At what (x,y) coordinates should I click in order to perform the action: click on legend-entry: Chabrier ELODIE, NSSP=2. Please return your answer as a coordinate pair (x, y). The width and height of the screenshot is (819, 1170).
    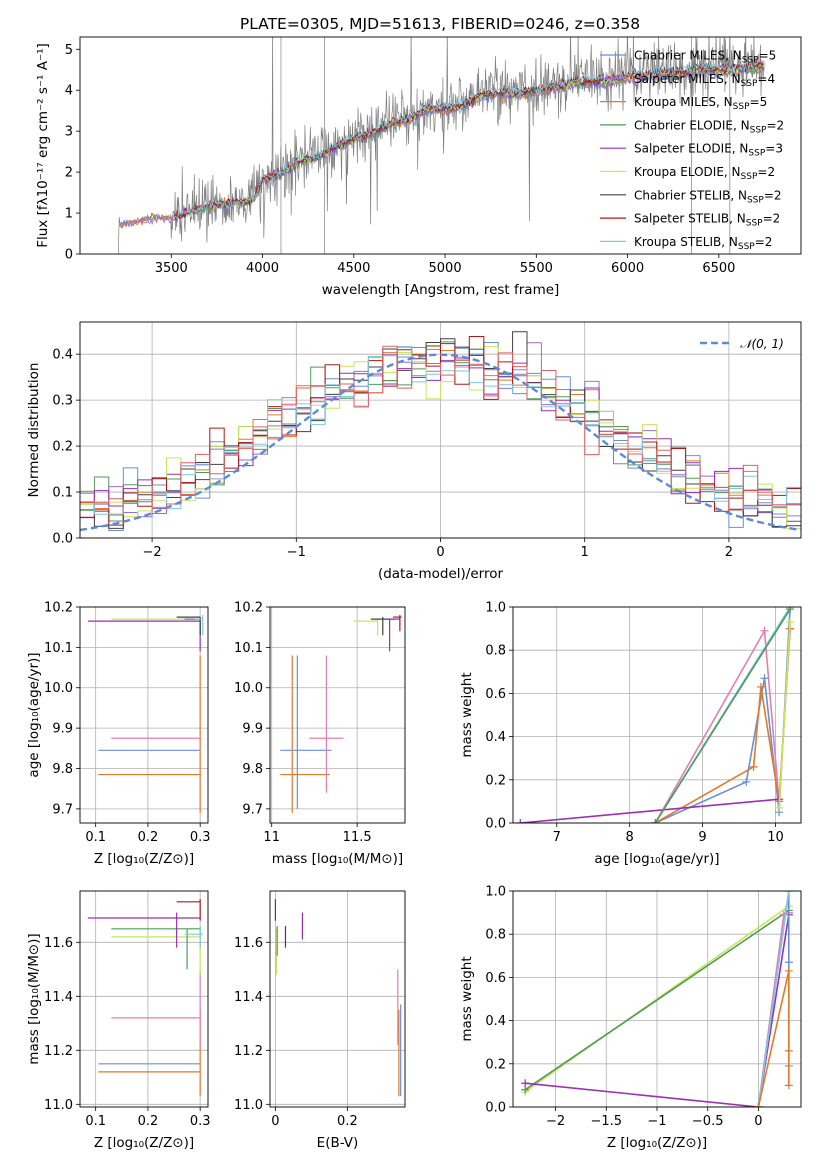
    Looking at the image, I should click on (709, 126).